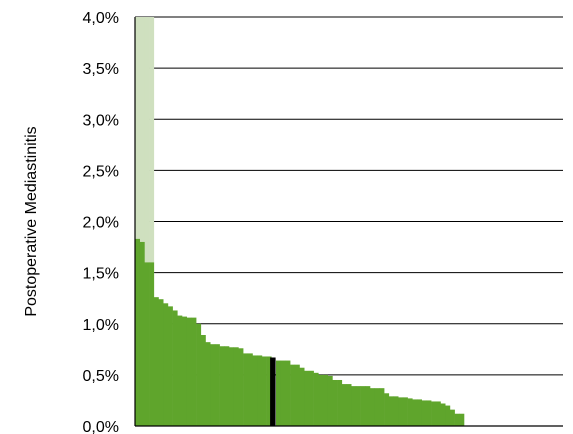 The width and height of the screenshot is (573, 434). I want to click on y-tick-labels: 0,0% 0,5% 1,0% 1,5% 2,0% 2,5% 3,0% 3,5% 4,0%, so click(101, 222).